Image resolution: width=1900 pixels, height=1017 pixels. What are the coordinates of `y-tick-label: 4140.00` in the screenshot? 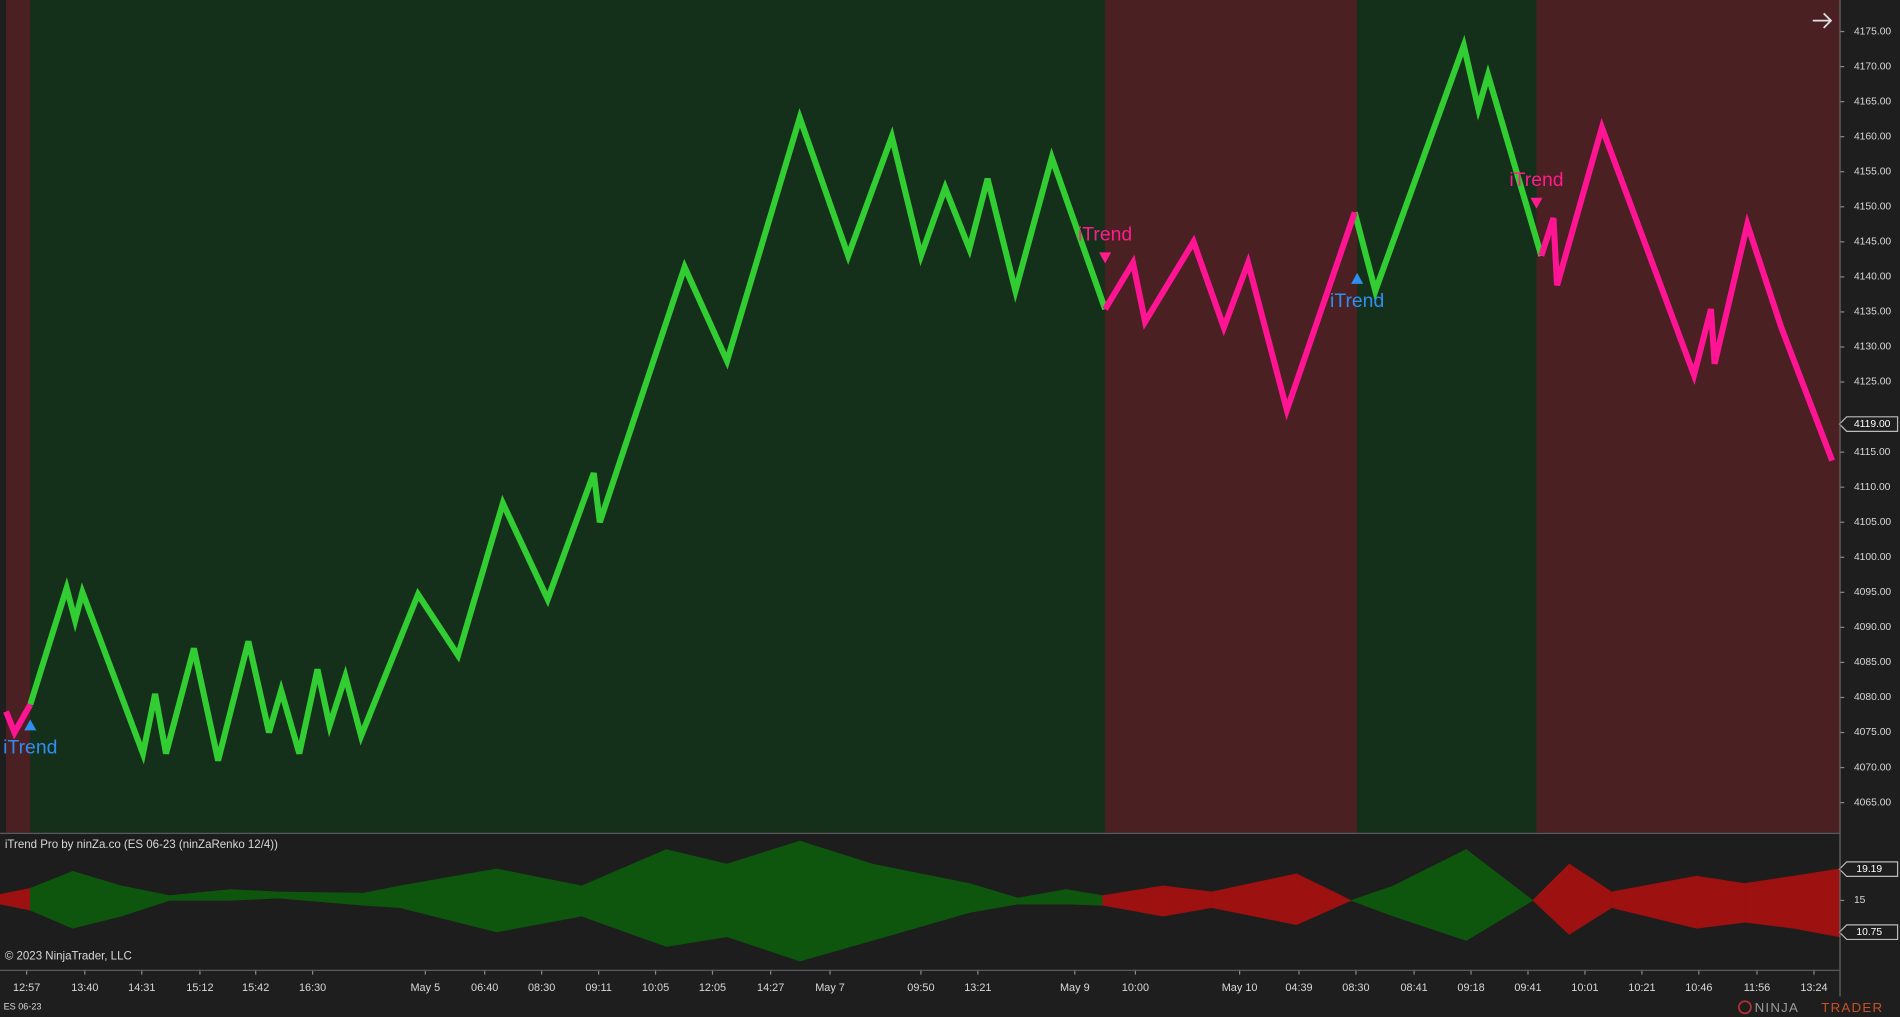 It's located at (1872, 277).